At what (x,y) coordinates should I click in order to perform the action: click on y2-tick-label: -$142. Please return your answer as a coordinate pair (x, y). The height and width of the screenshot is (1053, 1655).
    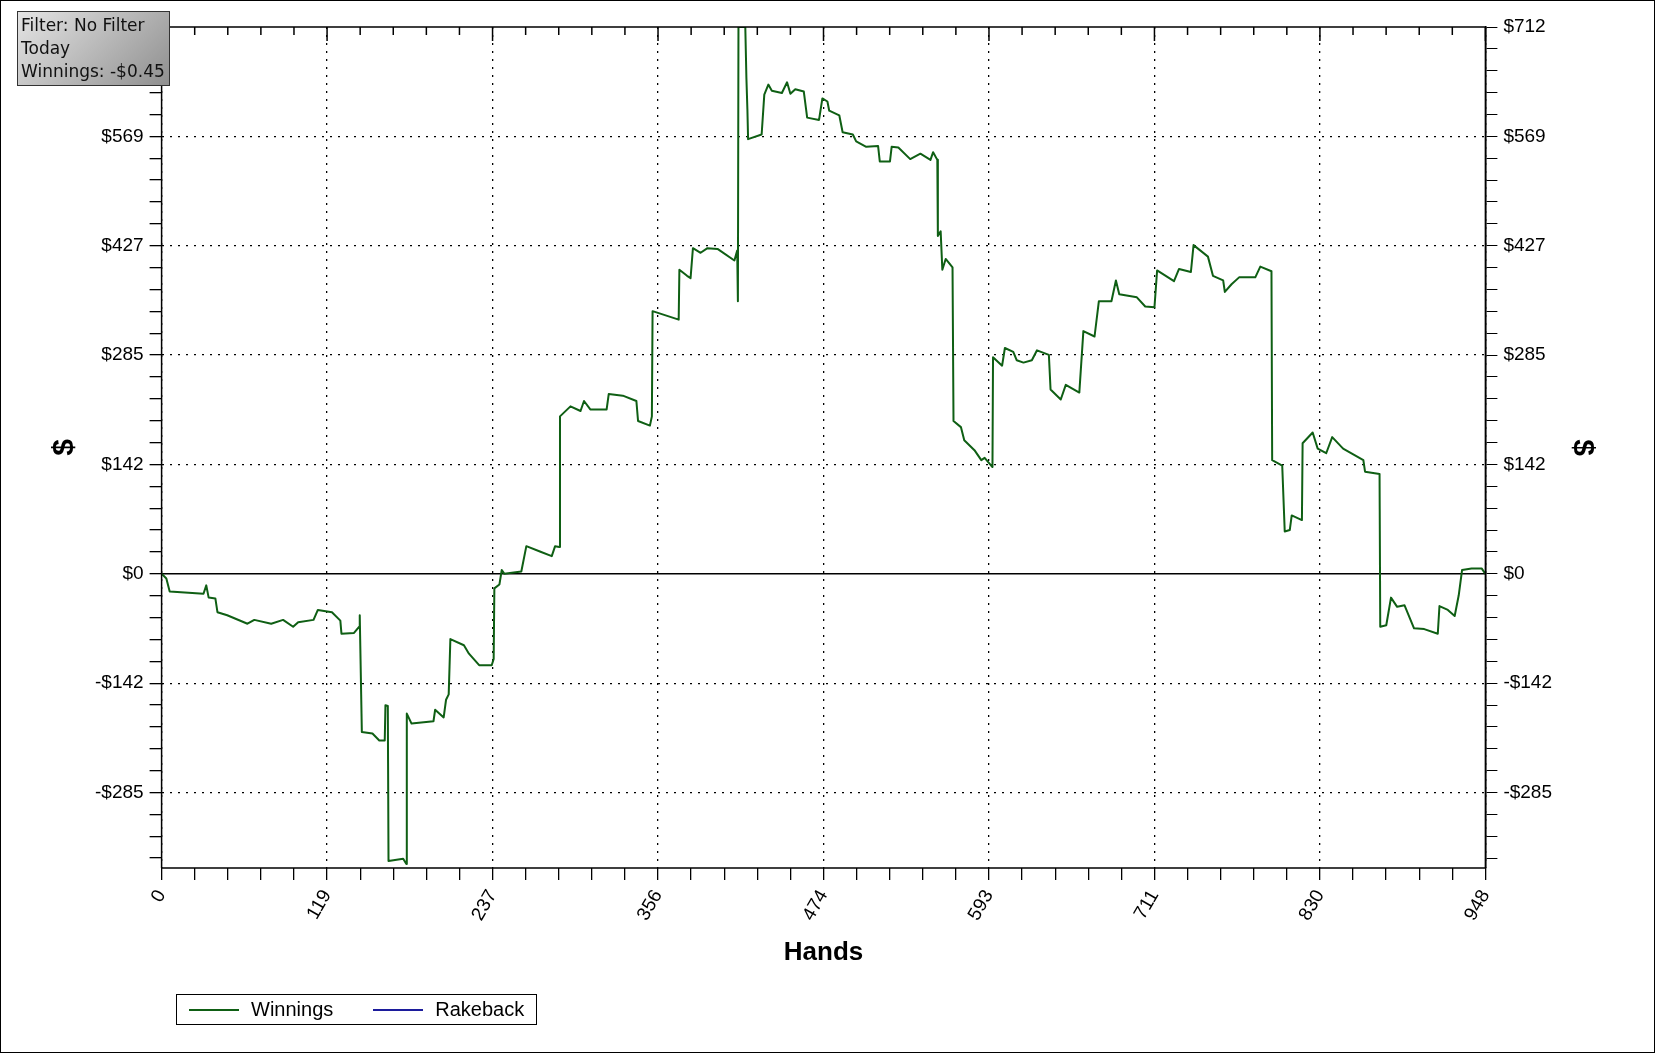
    Looking at the image, I should click on (1528, 682).